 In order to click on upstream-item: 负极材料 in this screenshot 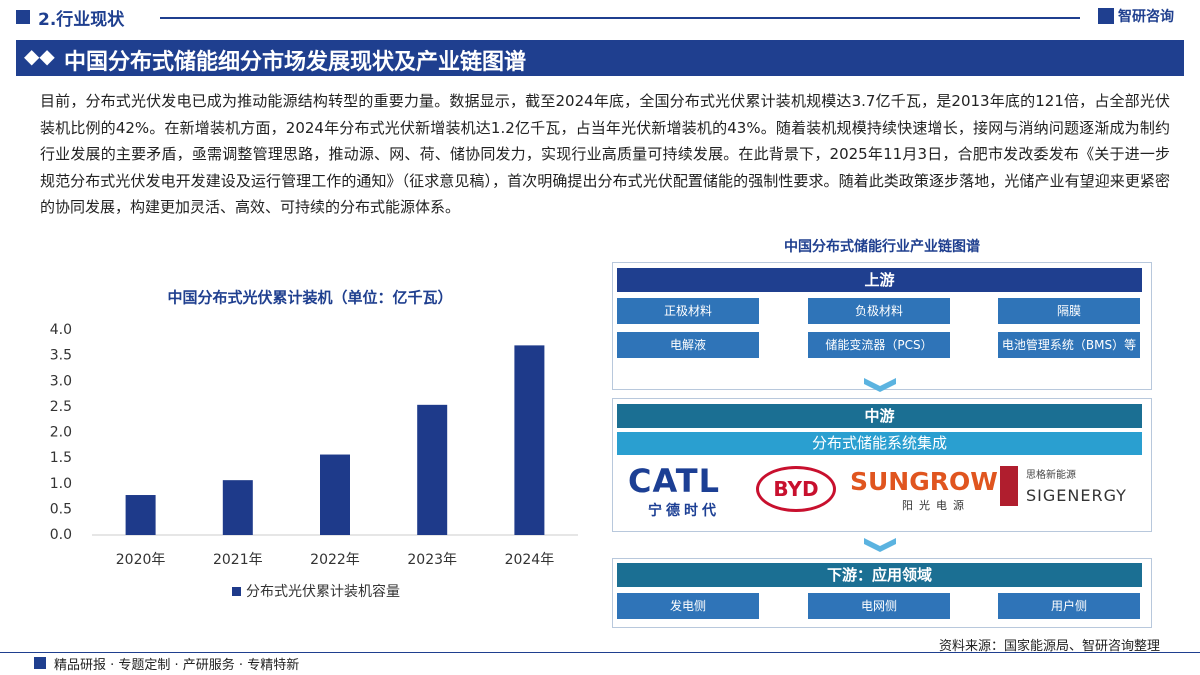, I will do `click(879, 311)`.